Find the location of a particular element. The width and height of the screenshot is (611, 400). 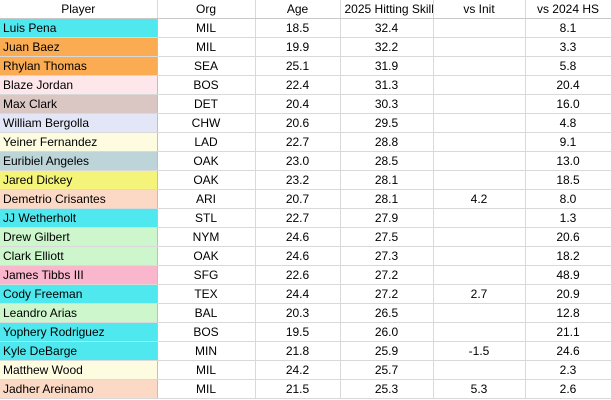

cell-hitting-skill: 32.2 is located at coordinates (387, 47).